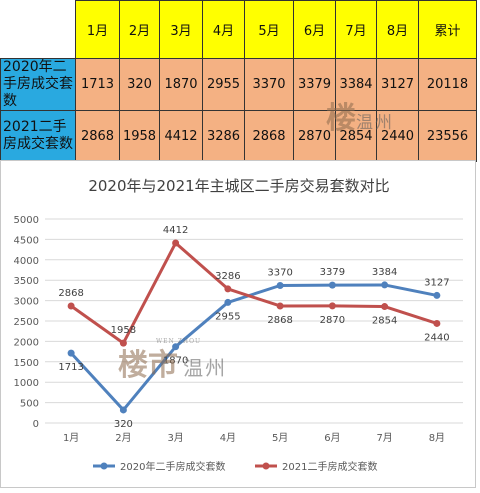 The height and width of the screenshot is (493, 480). What do you see at coordinates (356, 136) in the screenshot?
I see `table-cell: 2854` at bounding box center [356, 136].